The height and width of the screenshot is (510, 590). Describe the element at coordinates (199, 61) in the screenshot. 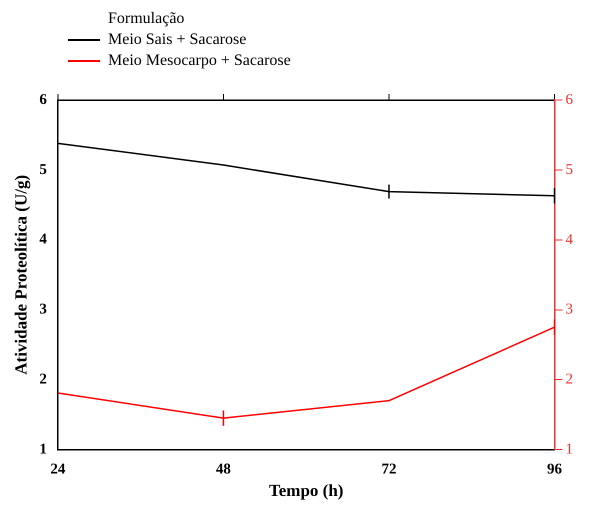

I see `legend-label: Meio Mesocarpo + Sacarose` at that location.